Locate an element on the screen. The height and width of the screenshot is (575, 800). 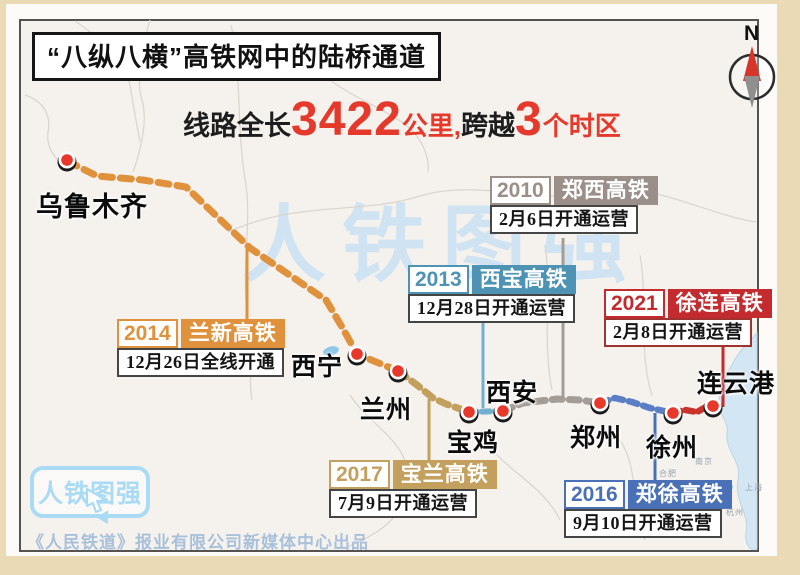
rail-label-baolan: 2017 宝兰高铁 7月9日开通运营 is located at coordinates (413, 489).